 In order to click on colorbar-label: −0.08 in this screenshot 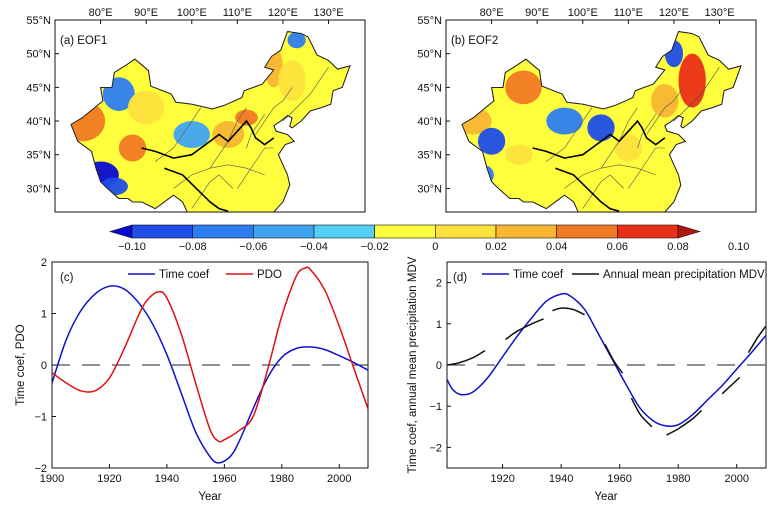, I will do `click(193, 247)`.